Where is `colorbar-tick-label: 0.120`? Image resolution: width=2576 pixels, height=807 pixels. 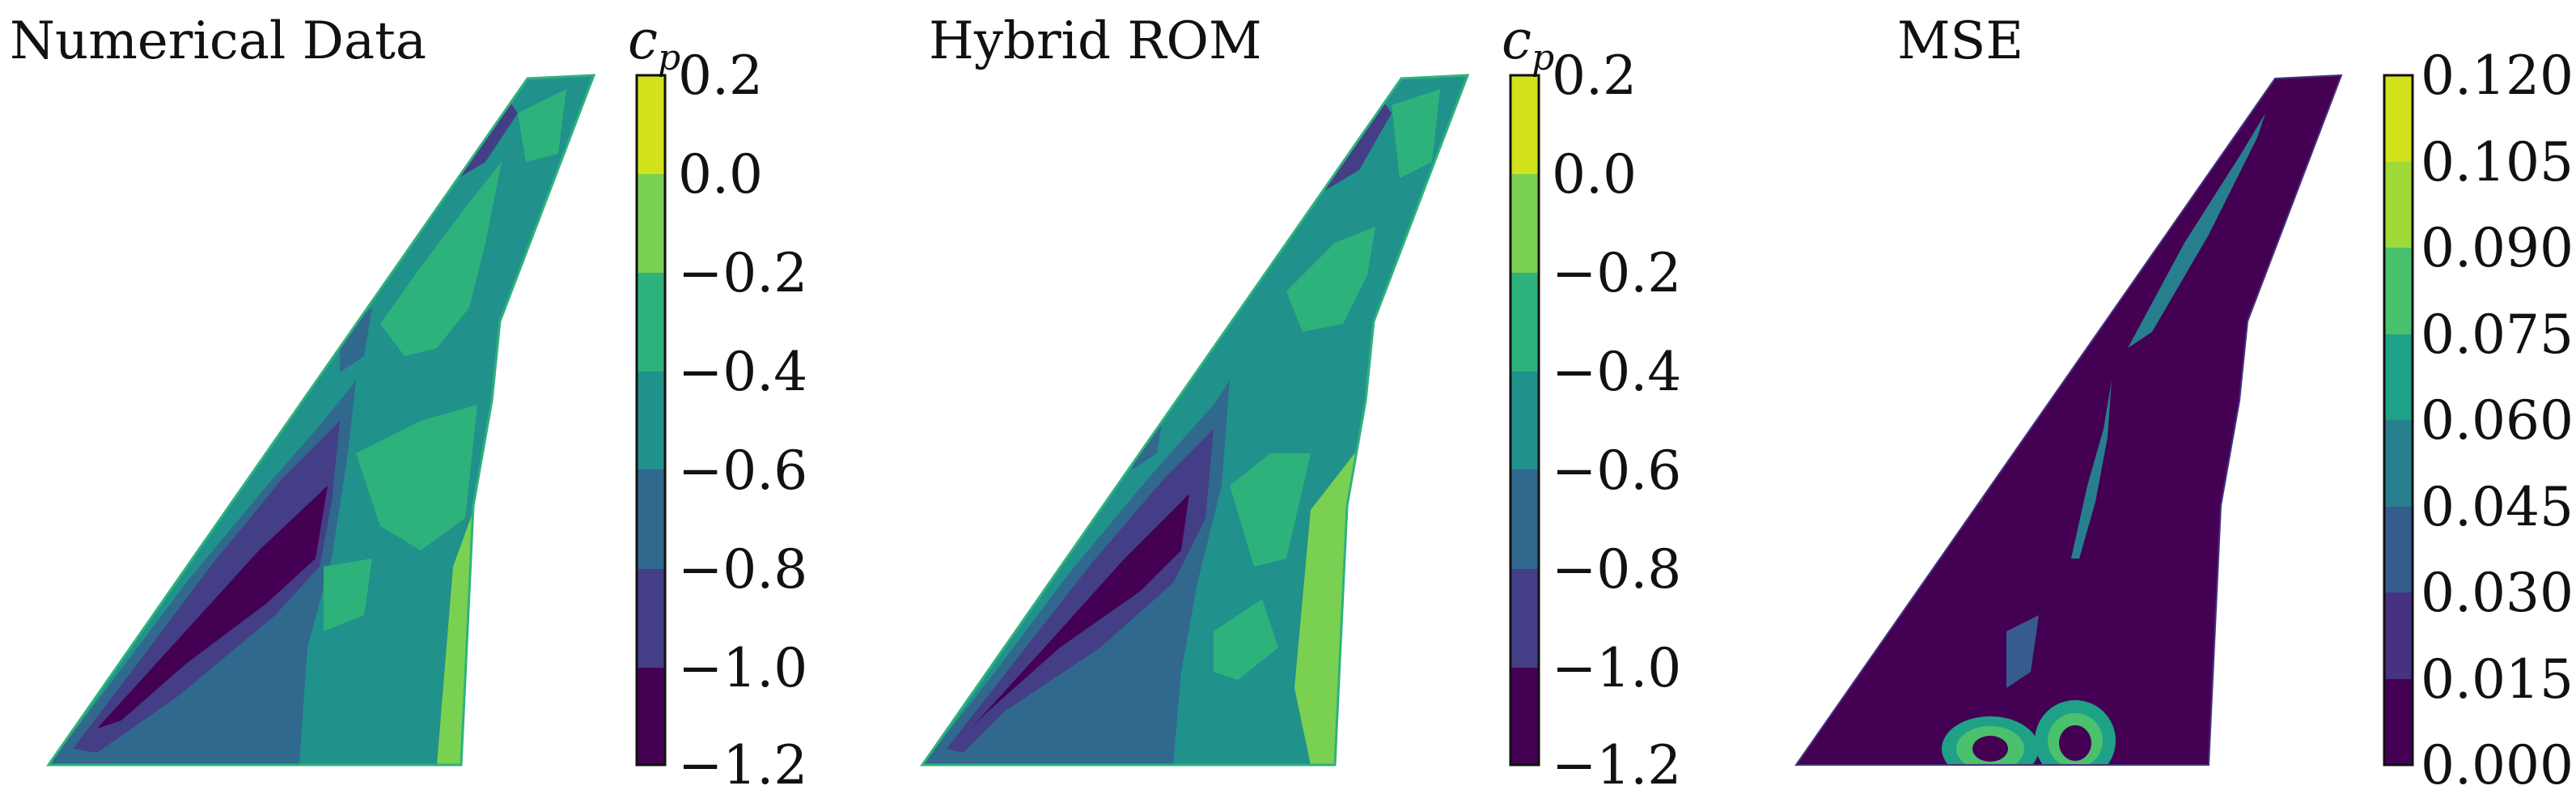 colorbar-tick-label: 0.120 is located at coordinates (2497, 76).